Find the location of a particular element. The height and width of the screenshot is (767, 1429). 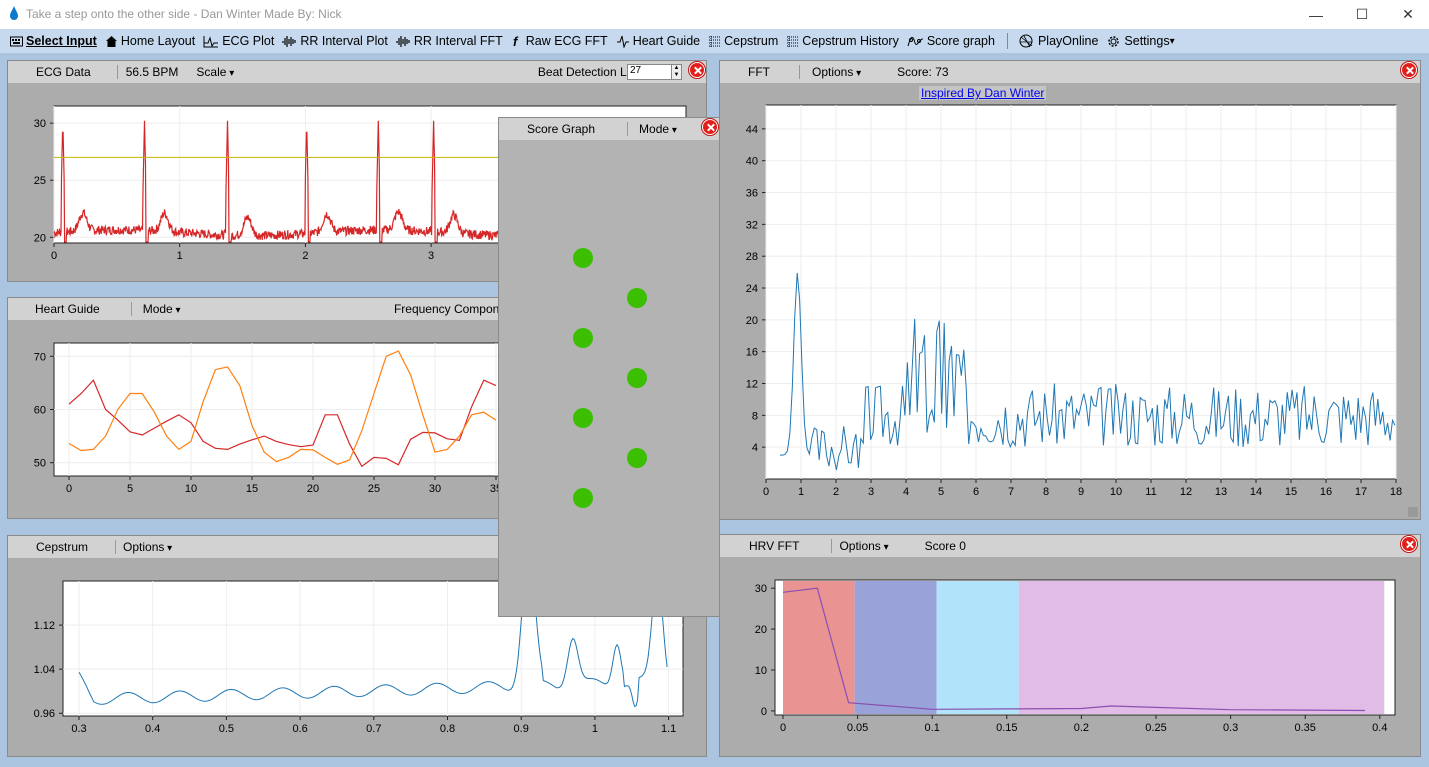

x-tick-label: 15 is located at coordinates (1291, 492).